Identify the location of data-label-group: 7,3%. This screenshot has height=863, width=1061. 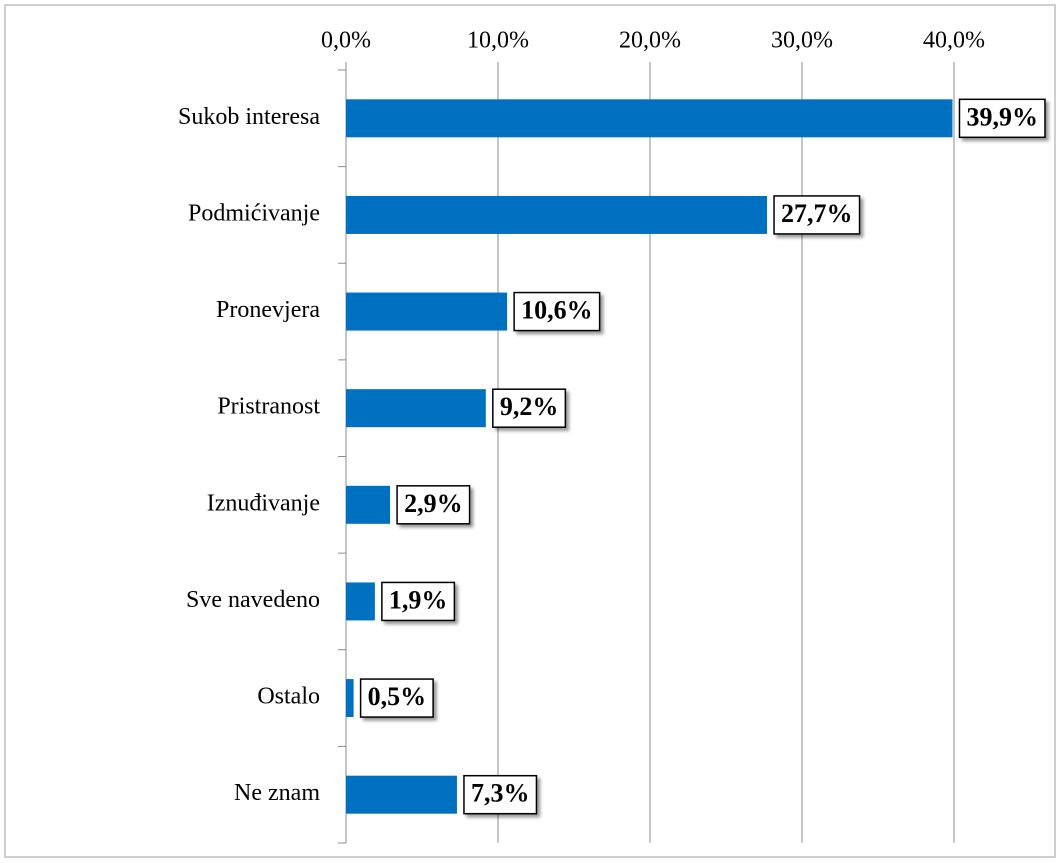
(500, 794).